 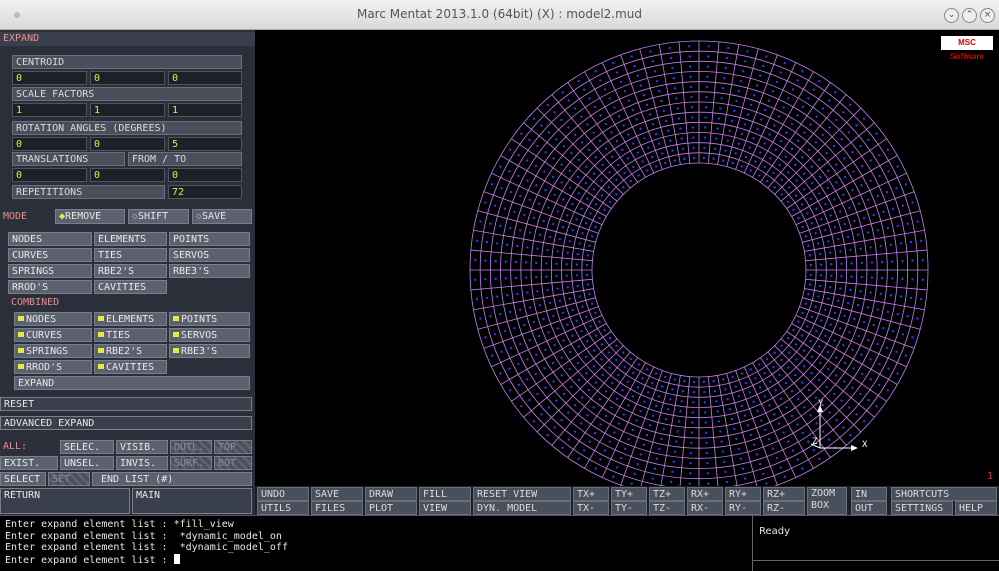 What do you see at coordinates (522, 508) in the screenshot?
I see `dyn-model-button: DYN. MODEL` at bounding box center [522, 508].